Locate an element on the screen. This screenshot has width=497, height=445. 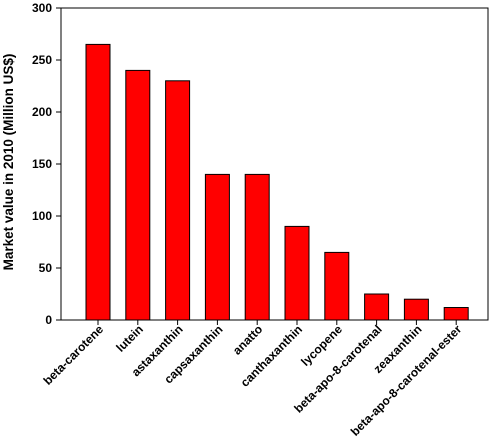
y-tick-label: 150 is located at coordinates (42, 164).